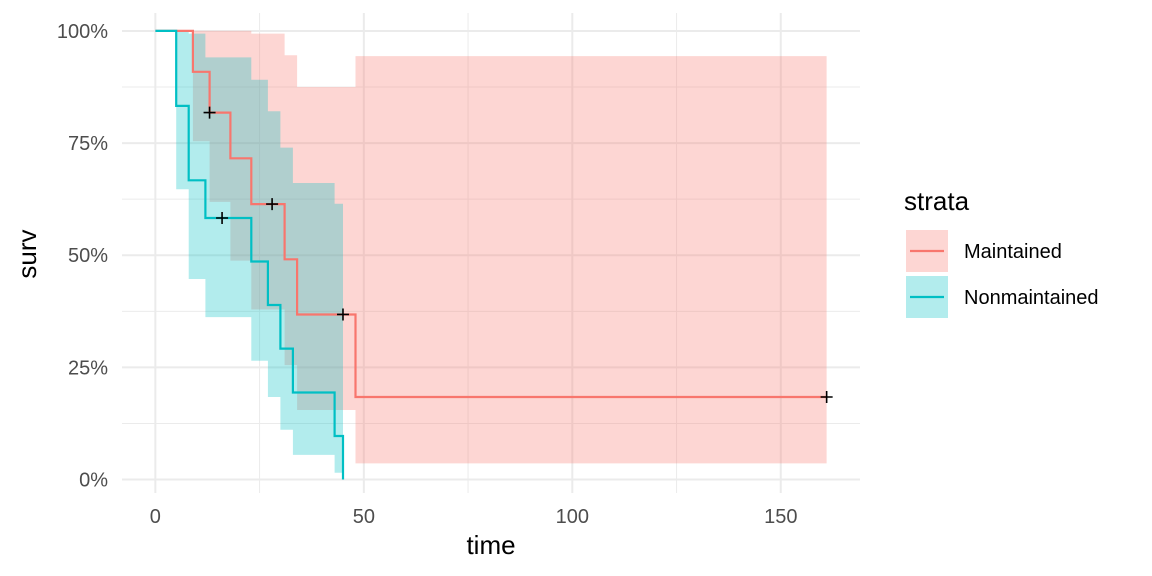 This screenshot has width=1152, height=576. Describe the element at coordinates (88, 256) in the screenshot. I see `y-tick-label: 50%` at that location.